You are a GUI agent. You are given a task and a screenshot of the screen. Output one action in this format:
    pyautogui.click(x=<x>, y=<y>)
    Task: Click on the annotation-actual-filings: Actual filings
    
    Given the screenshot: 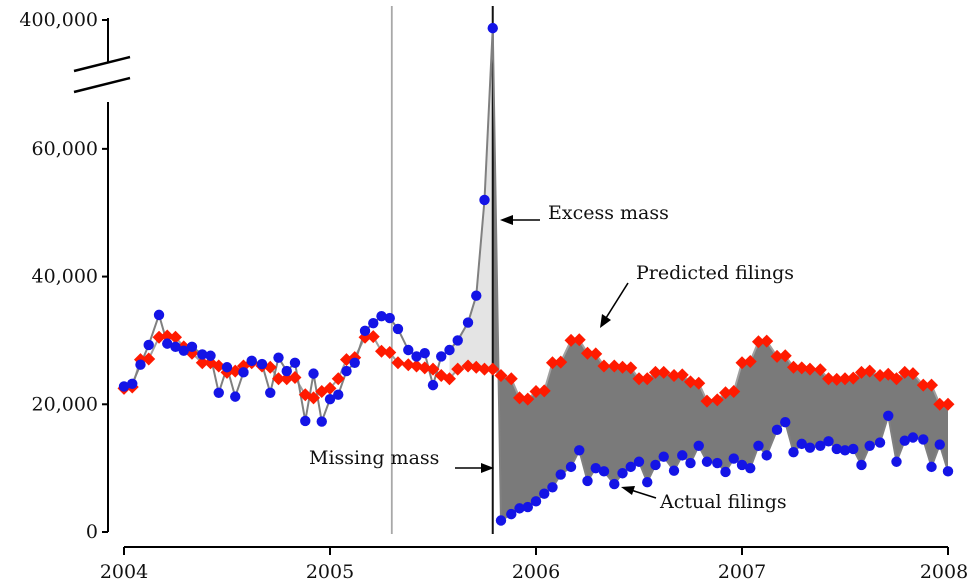 What is the action you would take?
    pyautogui.click(x=723, y=502)
    